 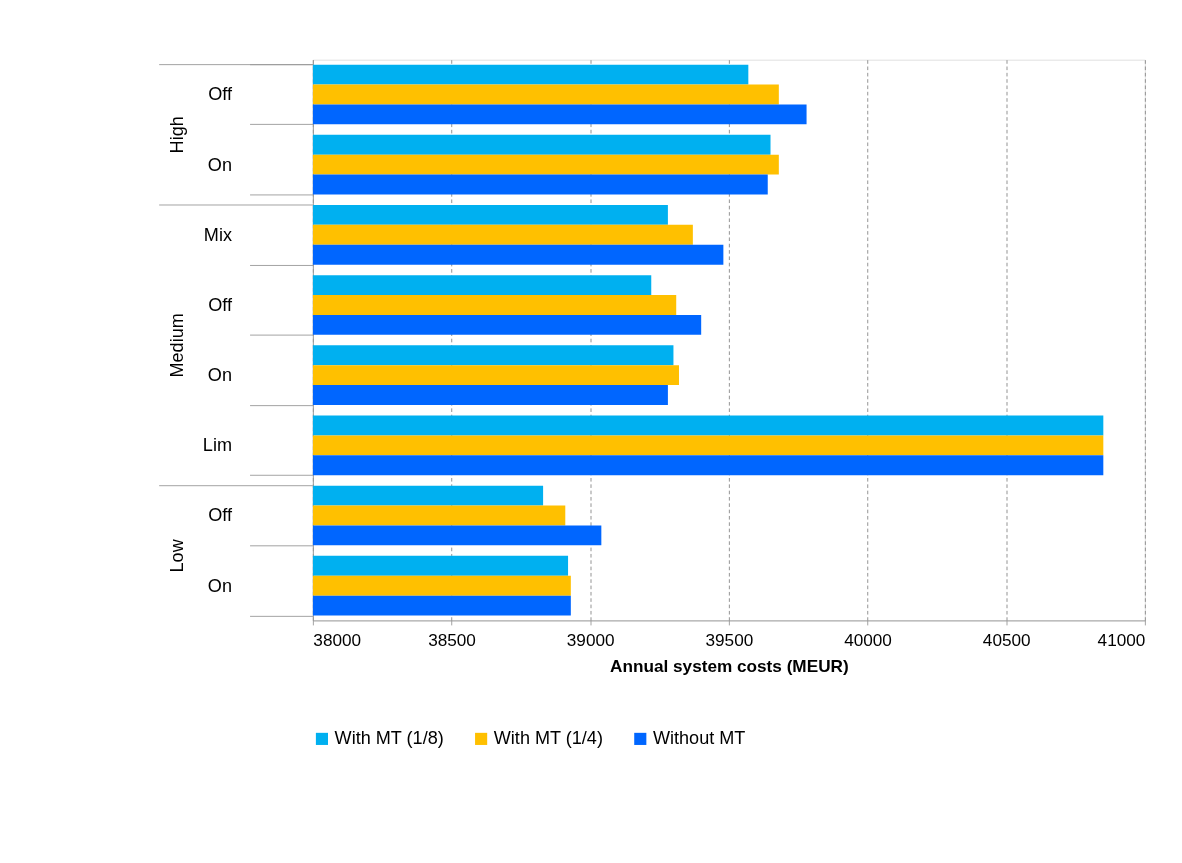 What do you see at coordinates (548, 738) in the screenshot?
I see `legend-label: With MT (1/4)` at bounding box center [548, 738].